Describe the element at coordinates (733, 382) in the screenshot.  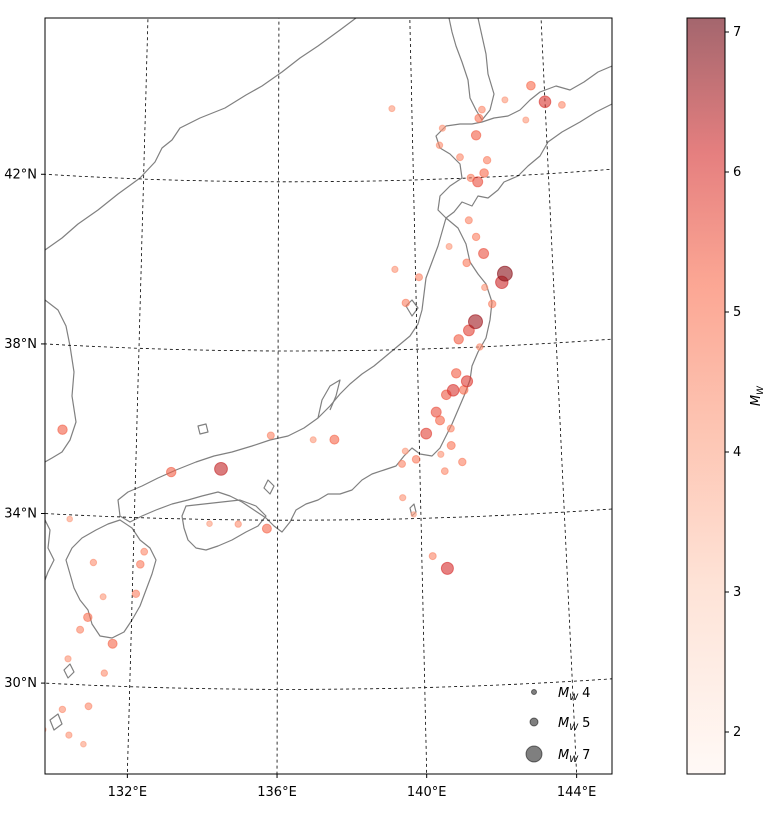
I see `colorbar-ticks: 2 3 4 5 6 7` at that location.